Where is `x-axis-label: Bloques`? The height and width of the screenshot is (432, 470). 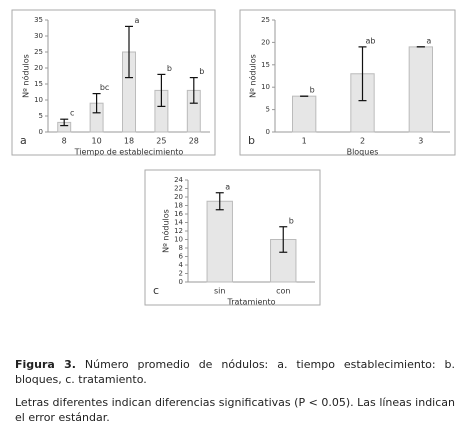 x-axis-label: Bloques is located at coordinates (363, 152).